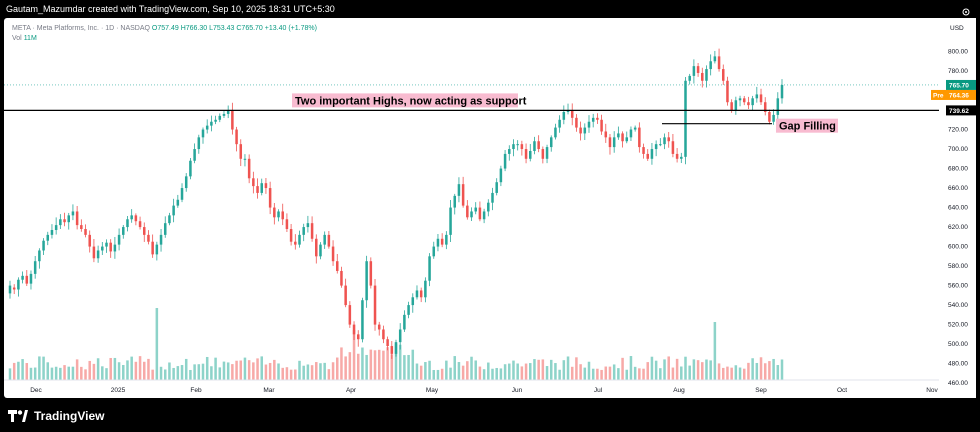 Image resolution: width=980 pixels, height=432 pixels. I want to click on settings-gear-icon, so click(966, 9).